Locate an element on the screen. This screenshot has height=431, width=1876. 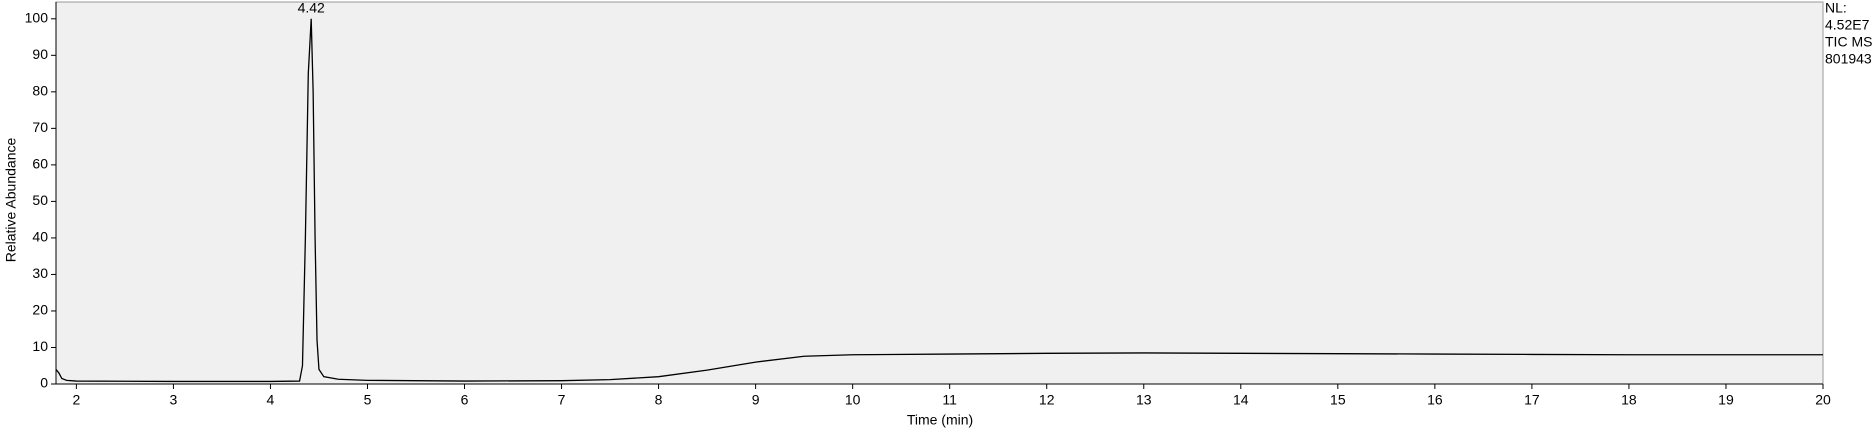
x-tick-label: 15 is located at coordinates (1338, 400).